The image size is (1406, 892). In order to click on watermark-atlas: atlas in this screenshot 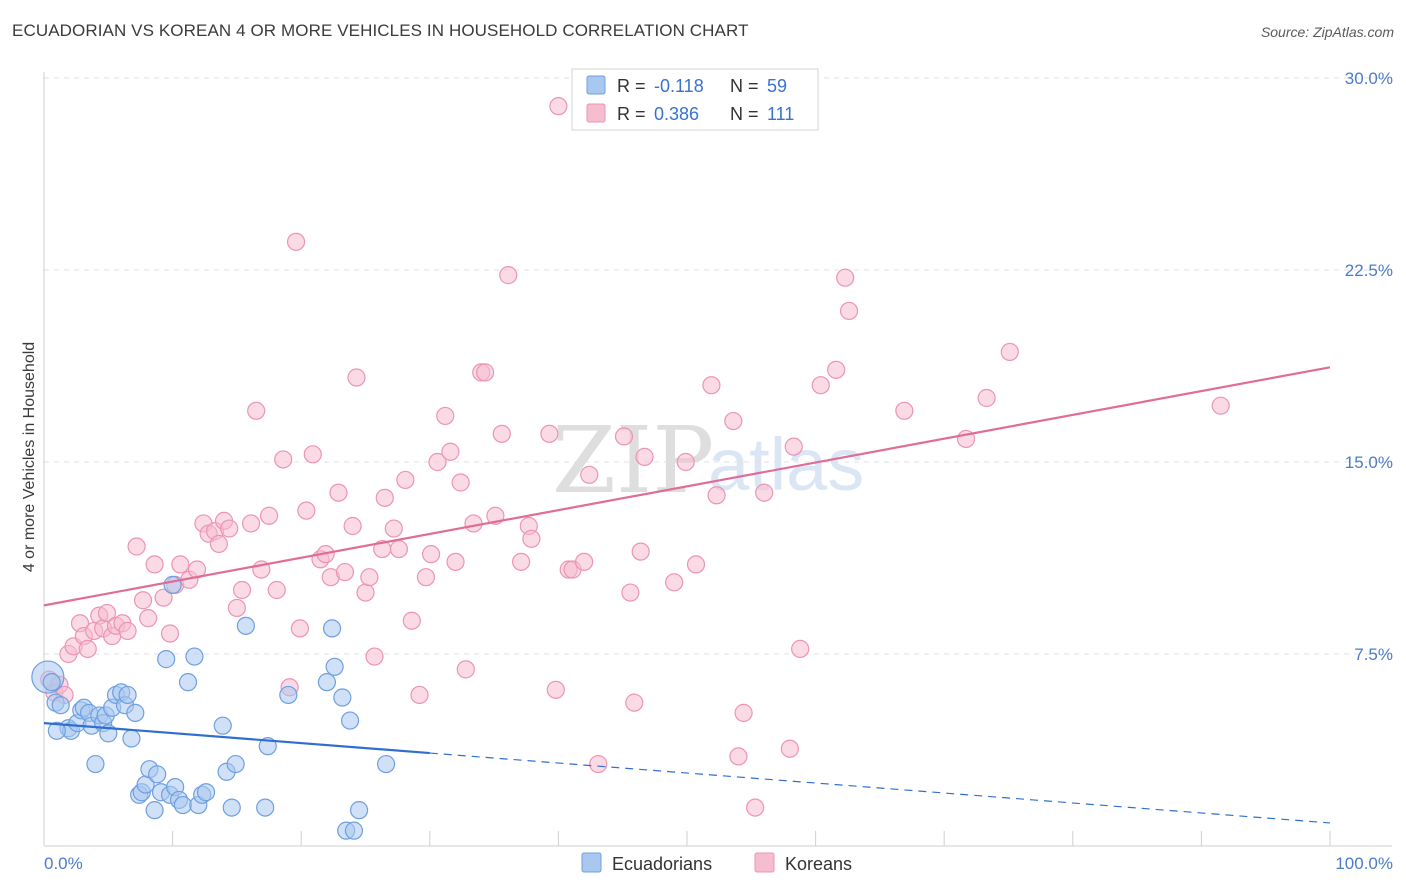, I will do `click(786, 464)`.